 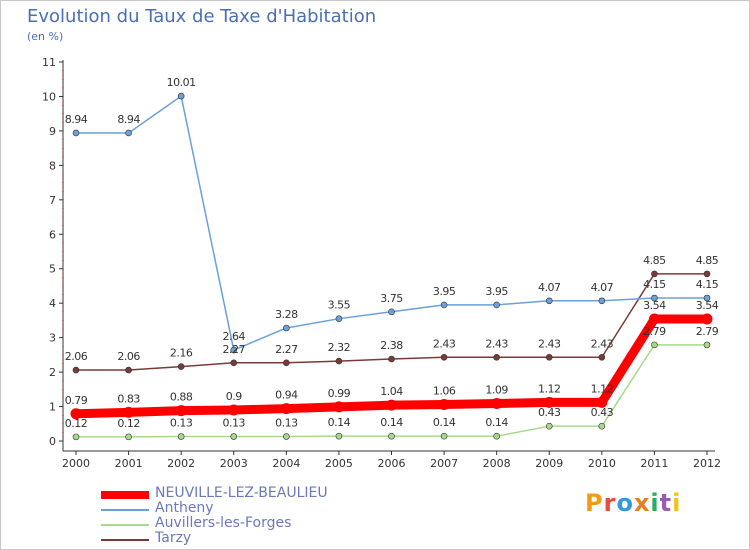 I want to click on legend-swatch-tarzy, so click(x=125, y=540).